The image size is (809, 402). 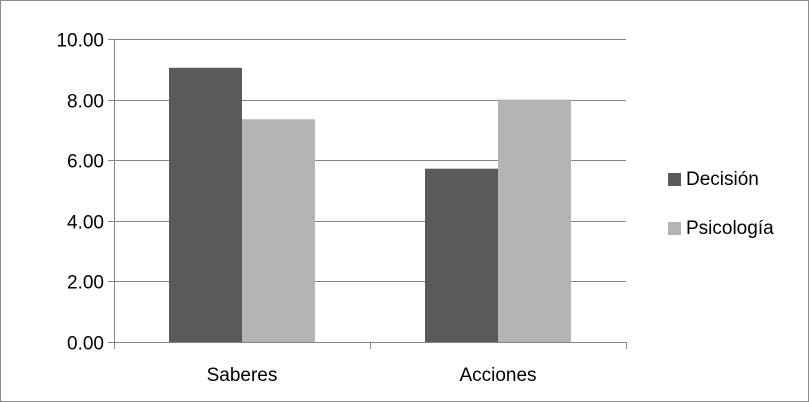 I want to click on y-tick-label: 10.00, so click(x=80, y=41).